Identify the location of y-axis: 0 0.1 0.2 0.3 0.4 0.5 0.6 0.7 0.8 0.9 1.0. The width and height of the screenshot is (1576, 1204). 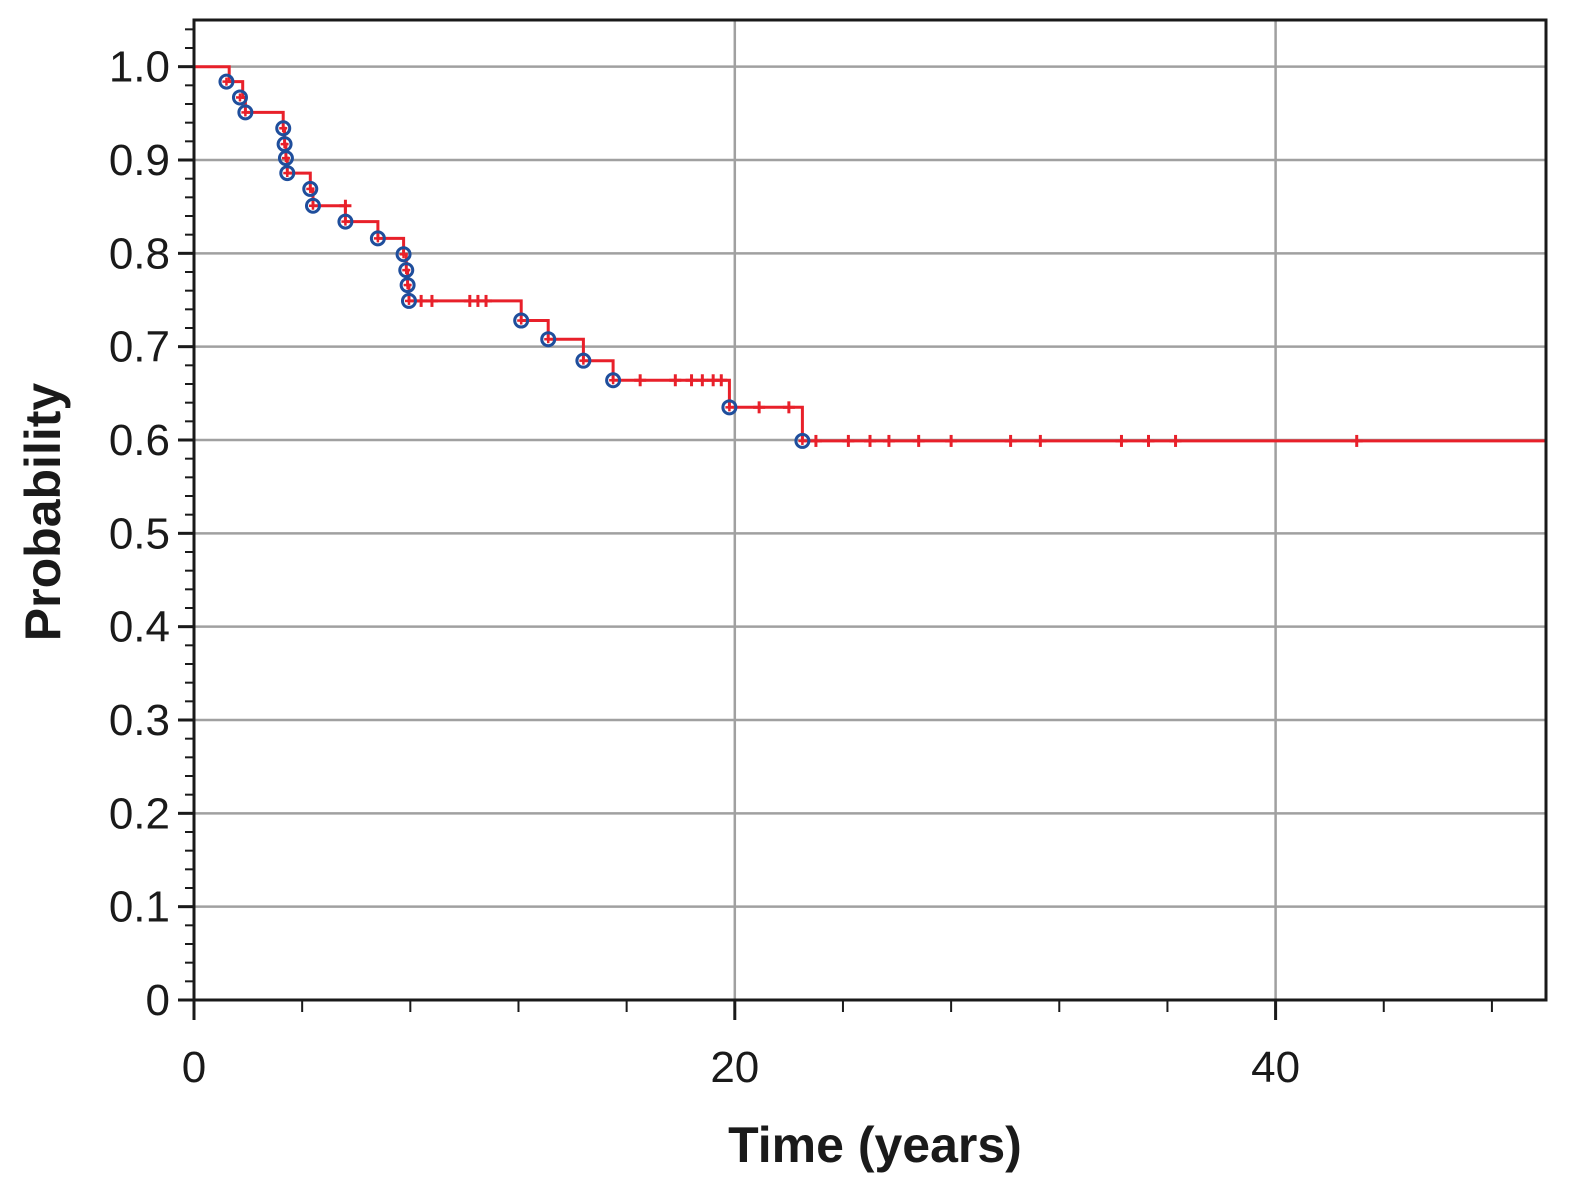
(151, 526).